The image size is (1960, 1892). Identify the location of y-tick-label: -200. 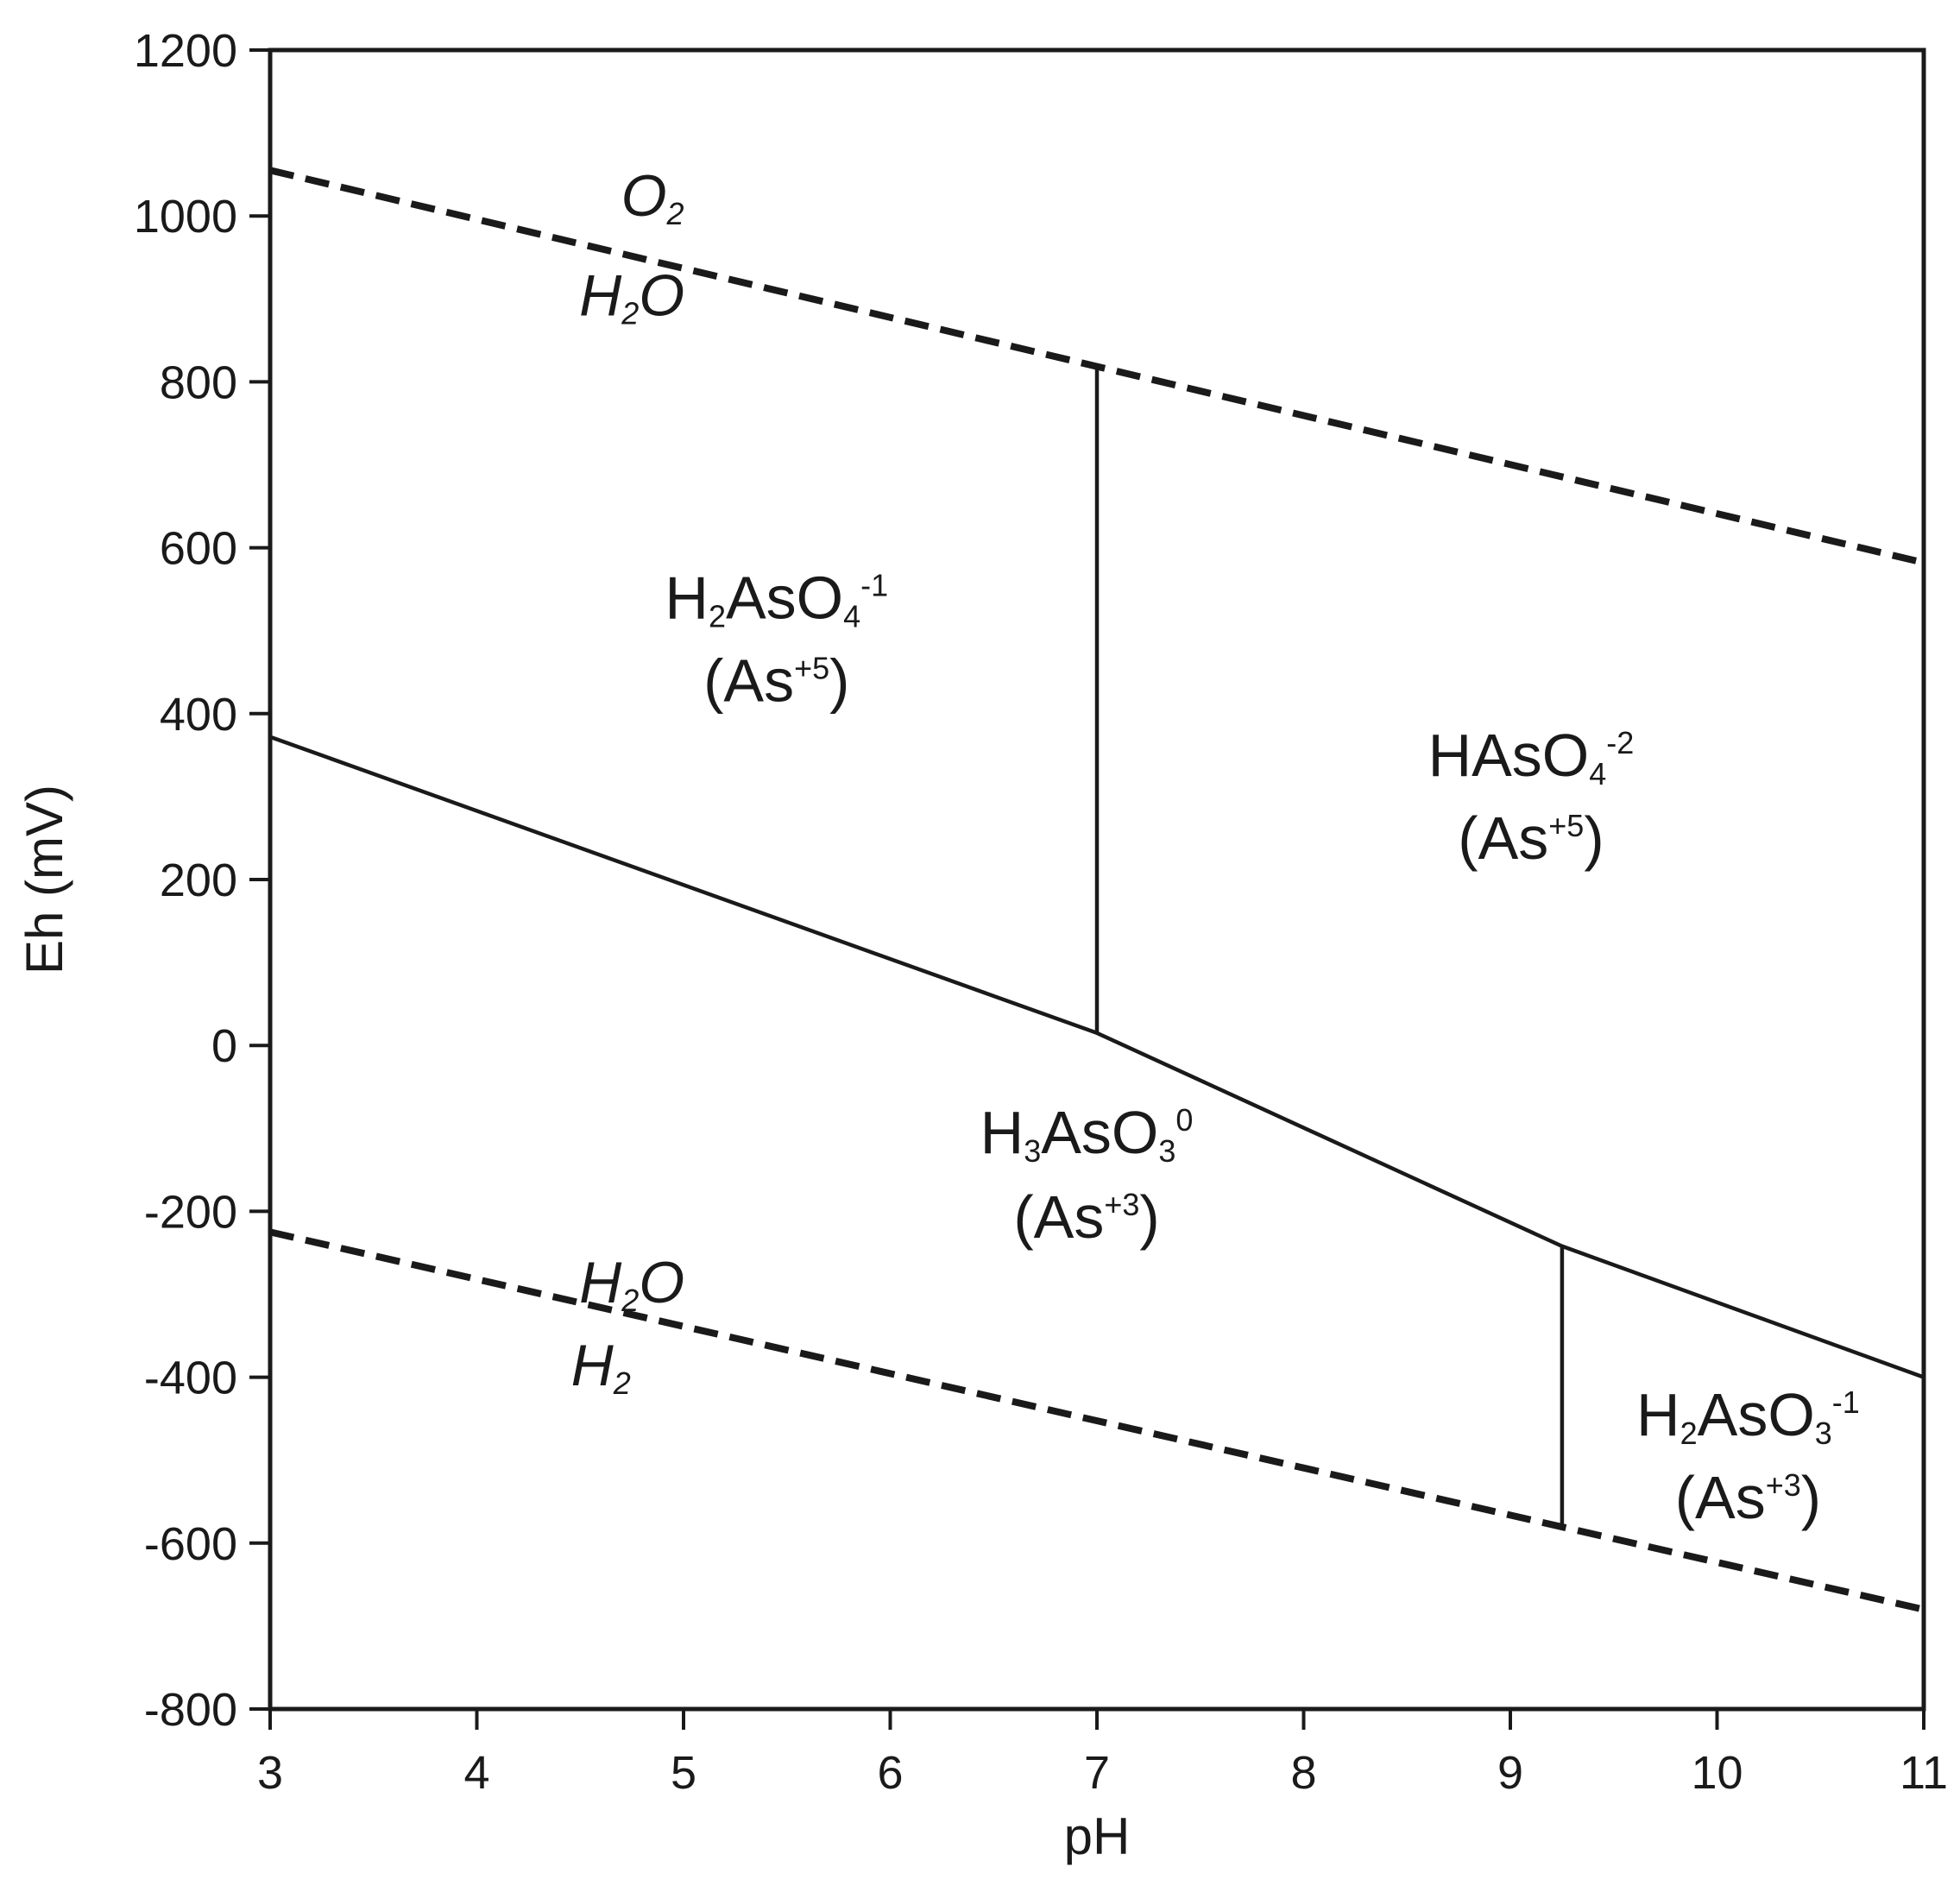
(191, 1212).